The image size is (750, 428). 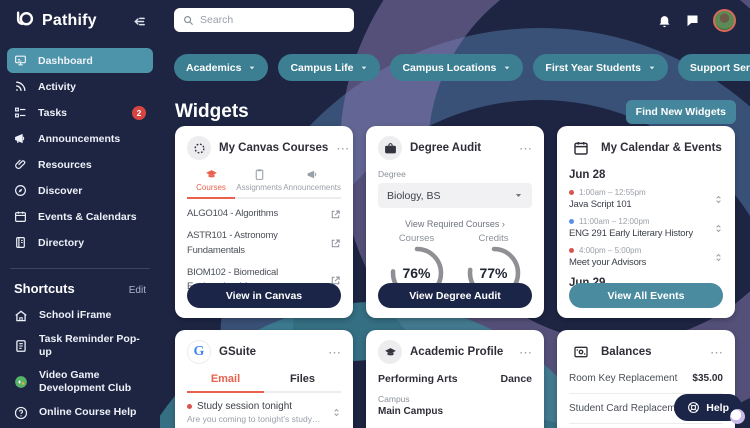 What do you see at coordinates (138, 21) in the screenshot?
I see `collapse-sidebar-icon` at bounding box center [138, 21].